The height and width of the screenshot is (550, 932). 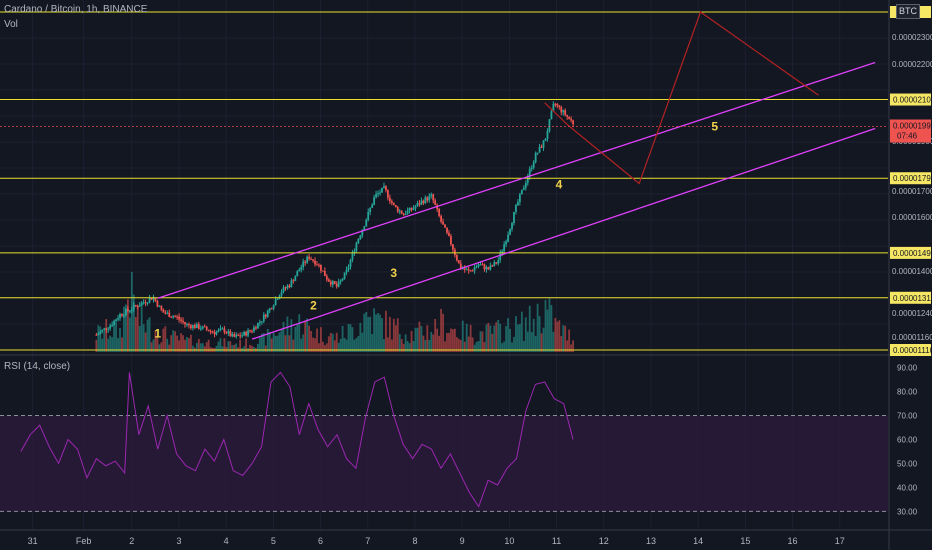 What do you see at coordinates (907, 463) in the screenshot?
I see `rsi-tick-label: 50.00` at bounding box center [907, 463].